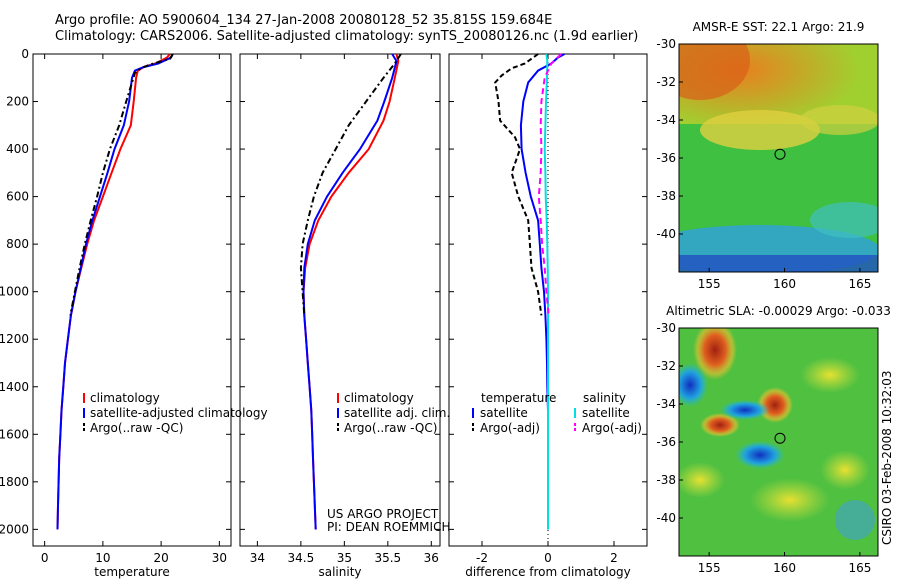  What do you see at coordinates (779, 27) in the screenshot?
I see `map-title: AMSR-E SST: 22.1 Argo: 21.9` at bounding box center [779, 27].